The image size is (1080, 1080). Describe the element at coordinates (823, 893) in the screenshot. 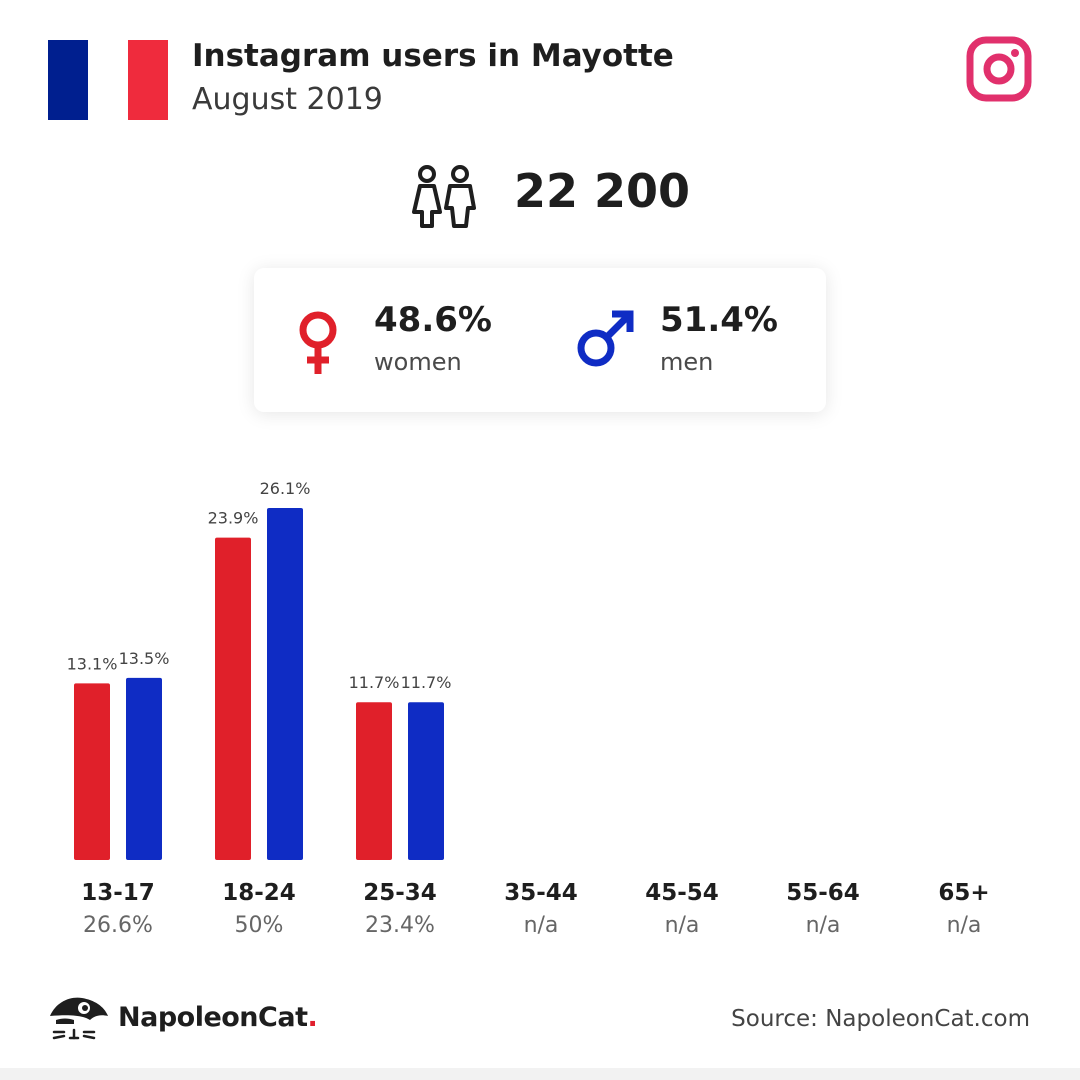

I see `category-label: 55-64` at that location.